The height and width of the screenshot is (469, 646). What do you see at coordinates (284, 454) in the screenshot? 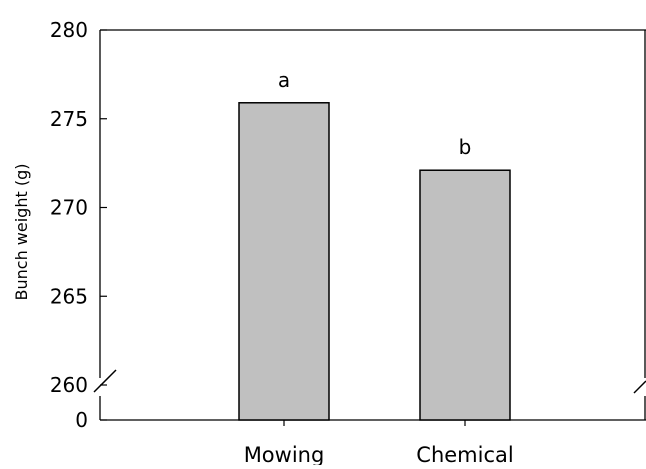
I see `x-tick-label-mowing: Mowing` at bounding box center [284, 454].